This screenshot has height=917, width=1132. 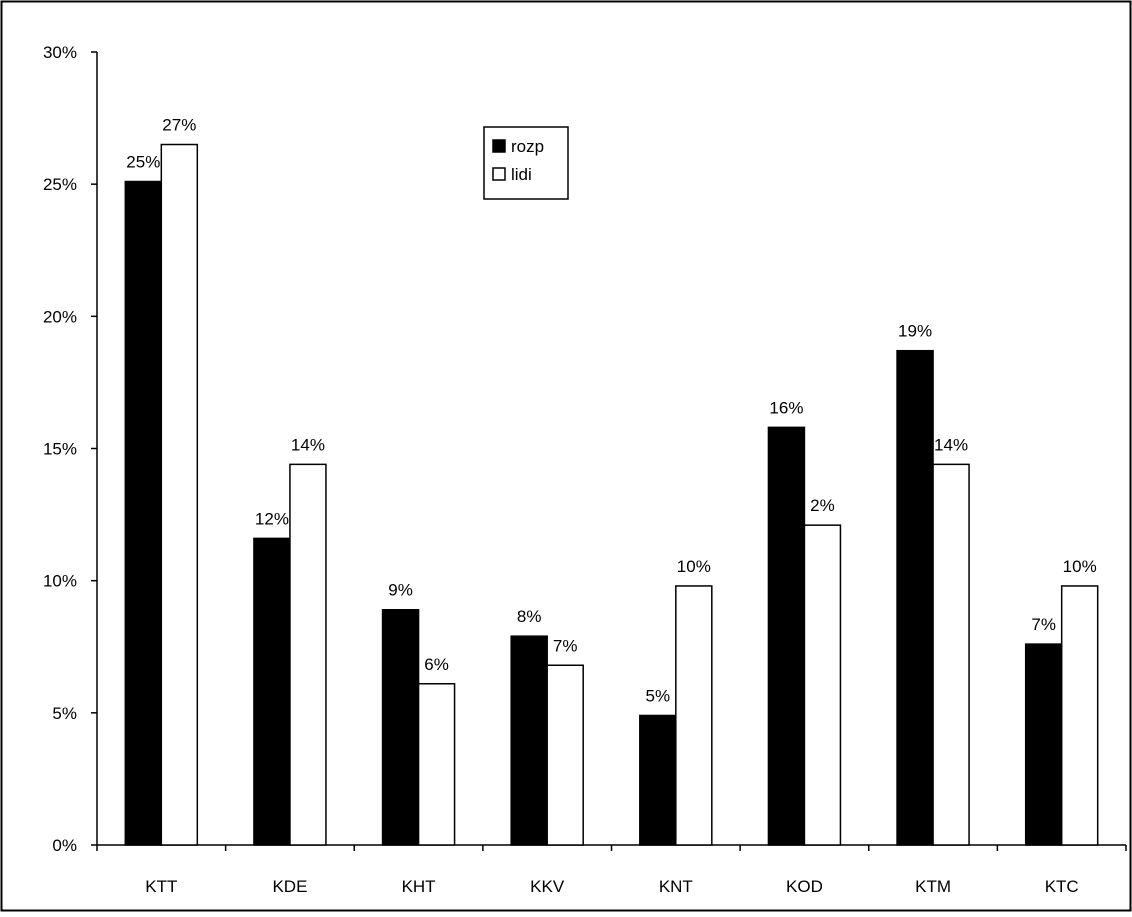 What do you see at coordinates (1043, 624) in the screenshot?
I see `data-label-rozp: 7%` at bounding box center [1043, 624].